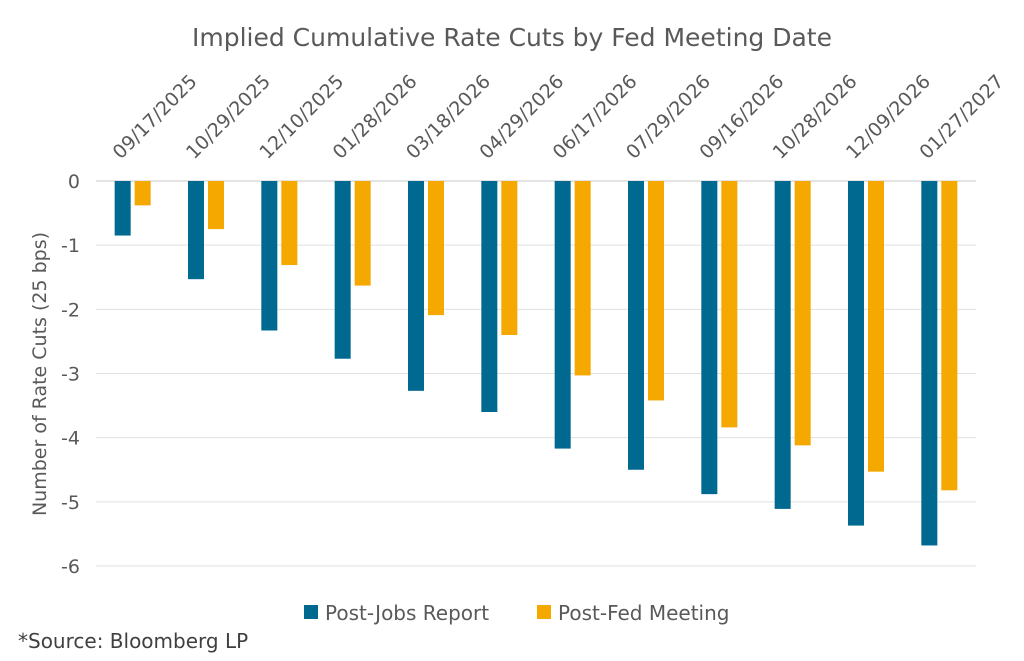 This screenshot has height=661, width=1024. What do you see at coordinates (70, 503) in the screenshot?
I see `y-tick-label: -5` at bounding box center [70, 503].